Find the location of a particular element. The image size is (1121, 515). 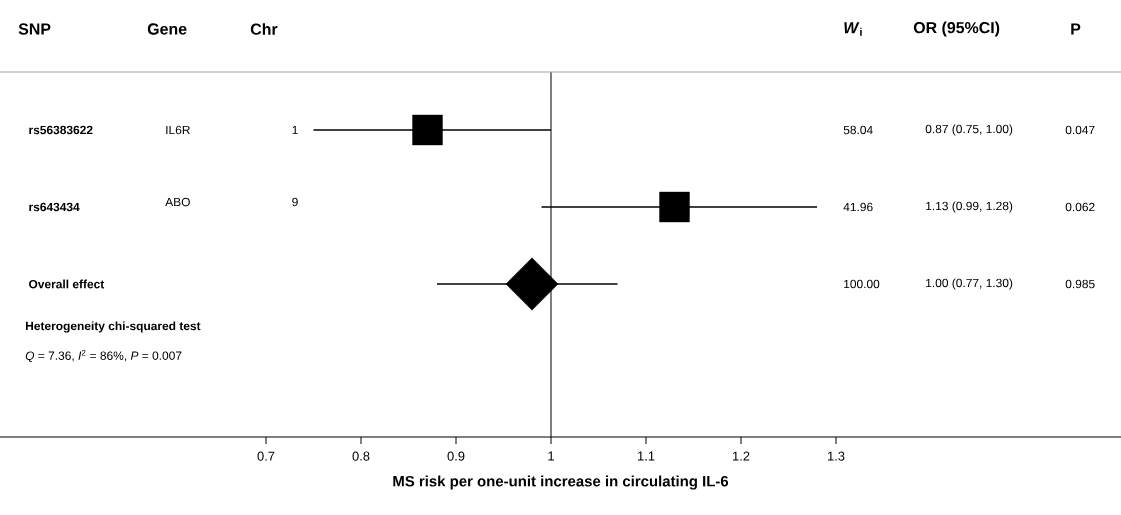

annotation: 58.04 is located at coordinates (858, 130).